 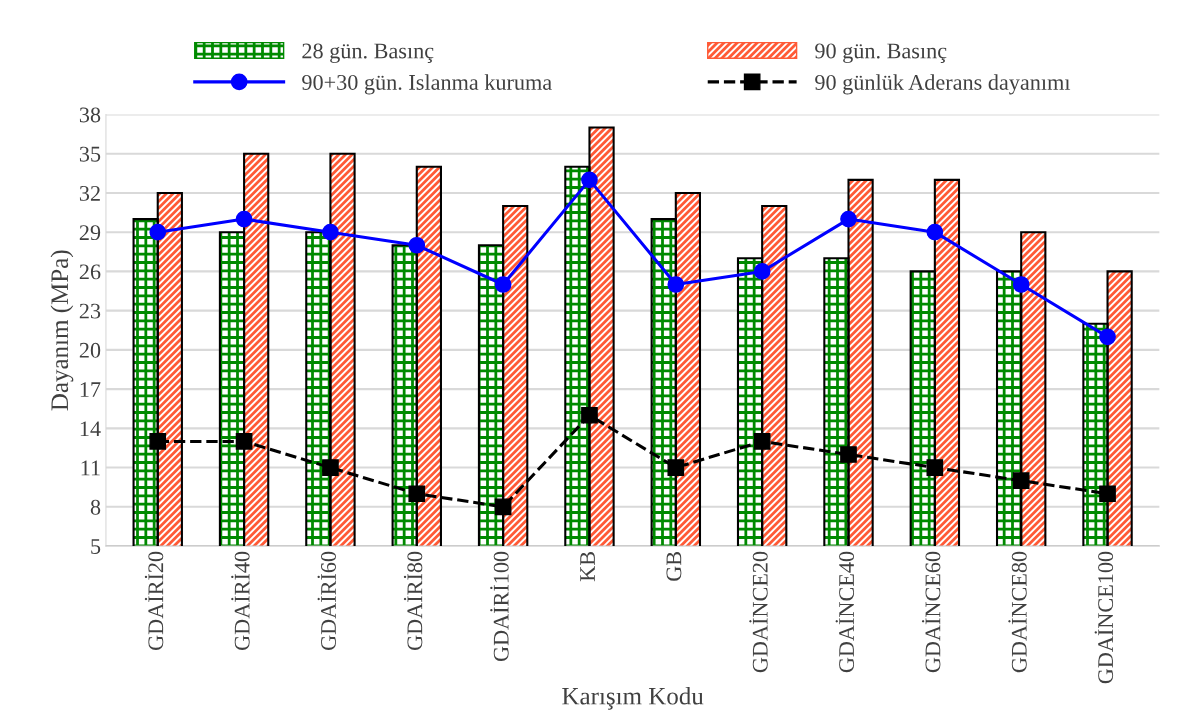 What do you see at coordinates (90, 272) in the screenshot?
I see `y-tick-label: 26` at bounding box center [90, 272].